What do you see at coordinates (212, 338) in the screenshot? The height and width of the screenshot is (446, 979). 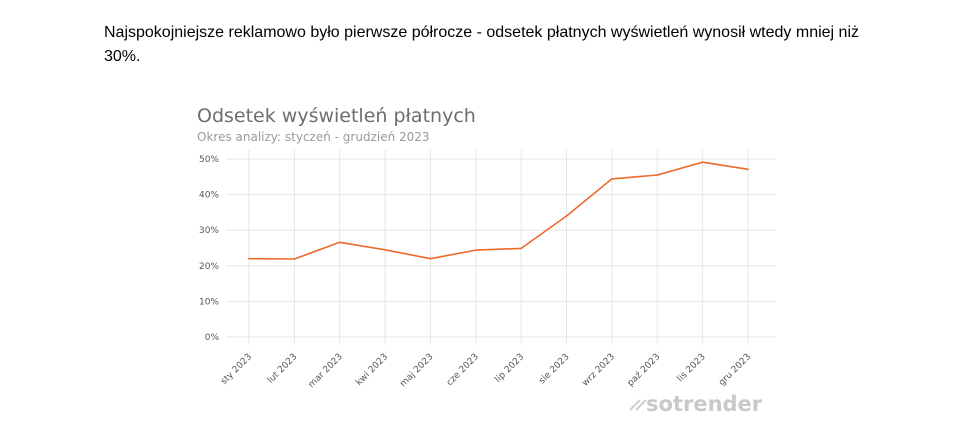 I see `y-tick-label: 0%` at bounding box center [212, 338].